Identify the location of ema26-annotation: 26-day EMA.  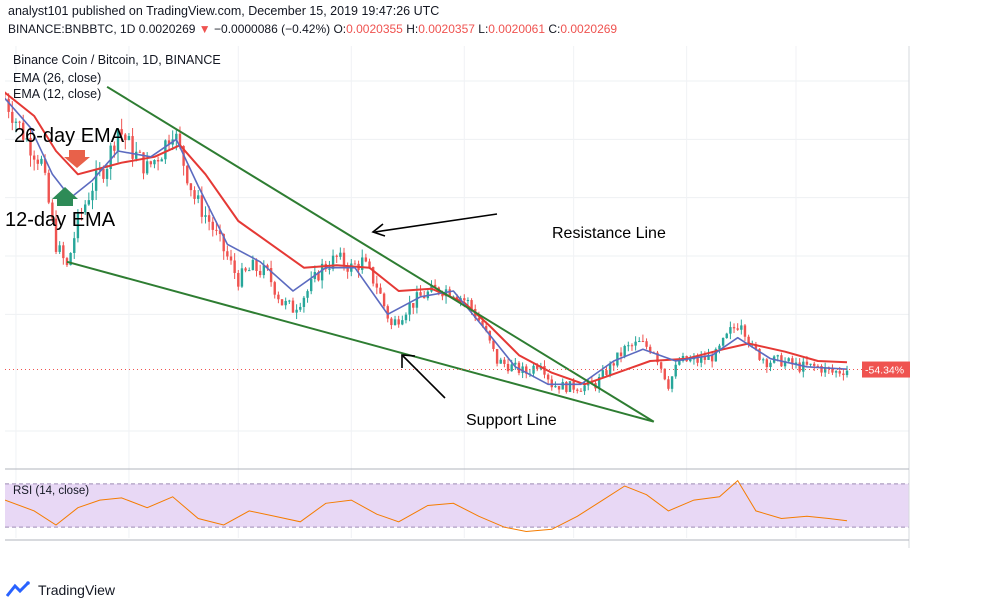
(69, 136).